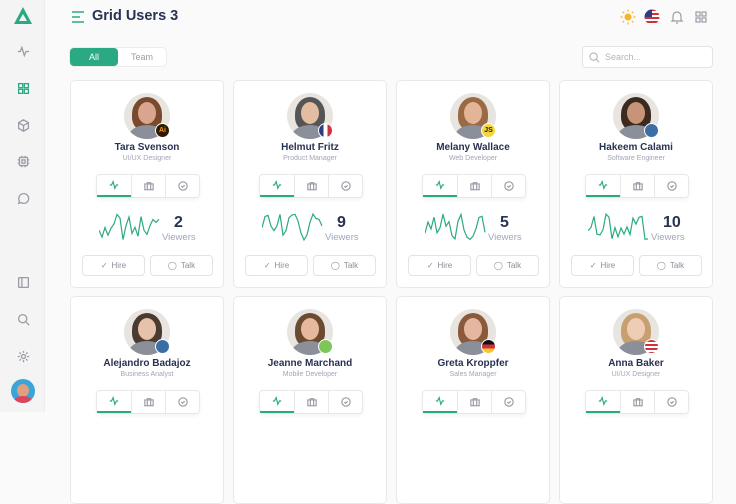 The height and width of the screenshot is (504, 736). Describe the element at coordinates (636, 147) in the screenshot. I see `user-name: Hakeem Calami` at that location.